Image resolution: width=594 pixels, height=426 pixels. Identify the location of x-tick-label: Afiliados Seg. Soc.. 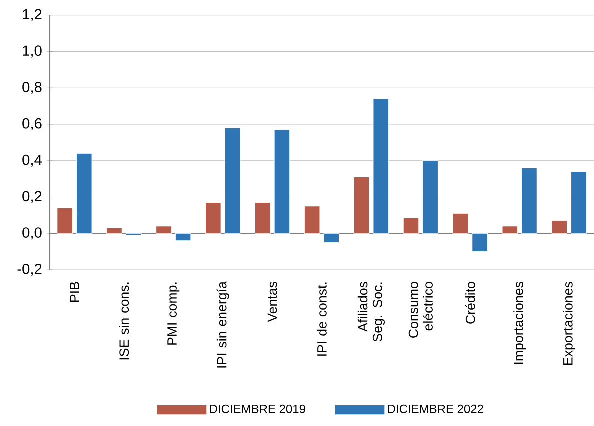
(371, 312).